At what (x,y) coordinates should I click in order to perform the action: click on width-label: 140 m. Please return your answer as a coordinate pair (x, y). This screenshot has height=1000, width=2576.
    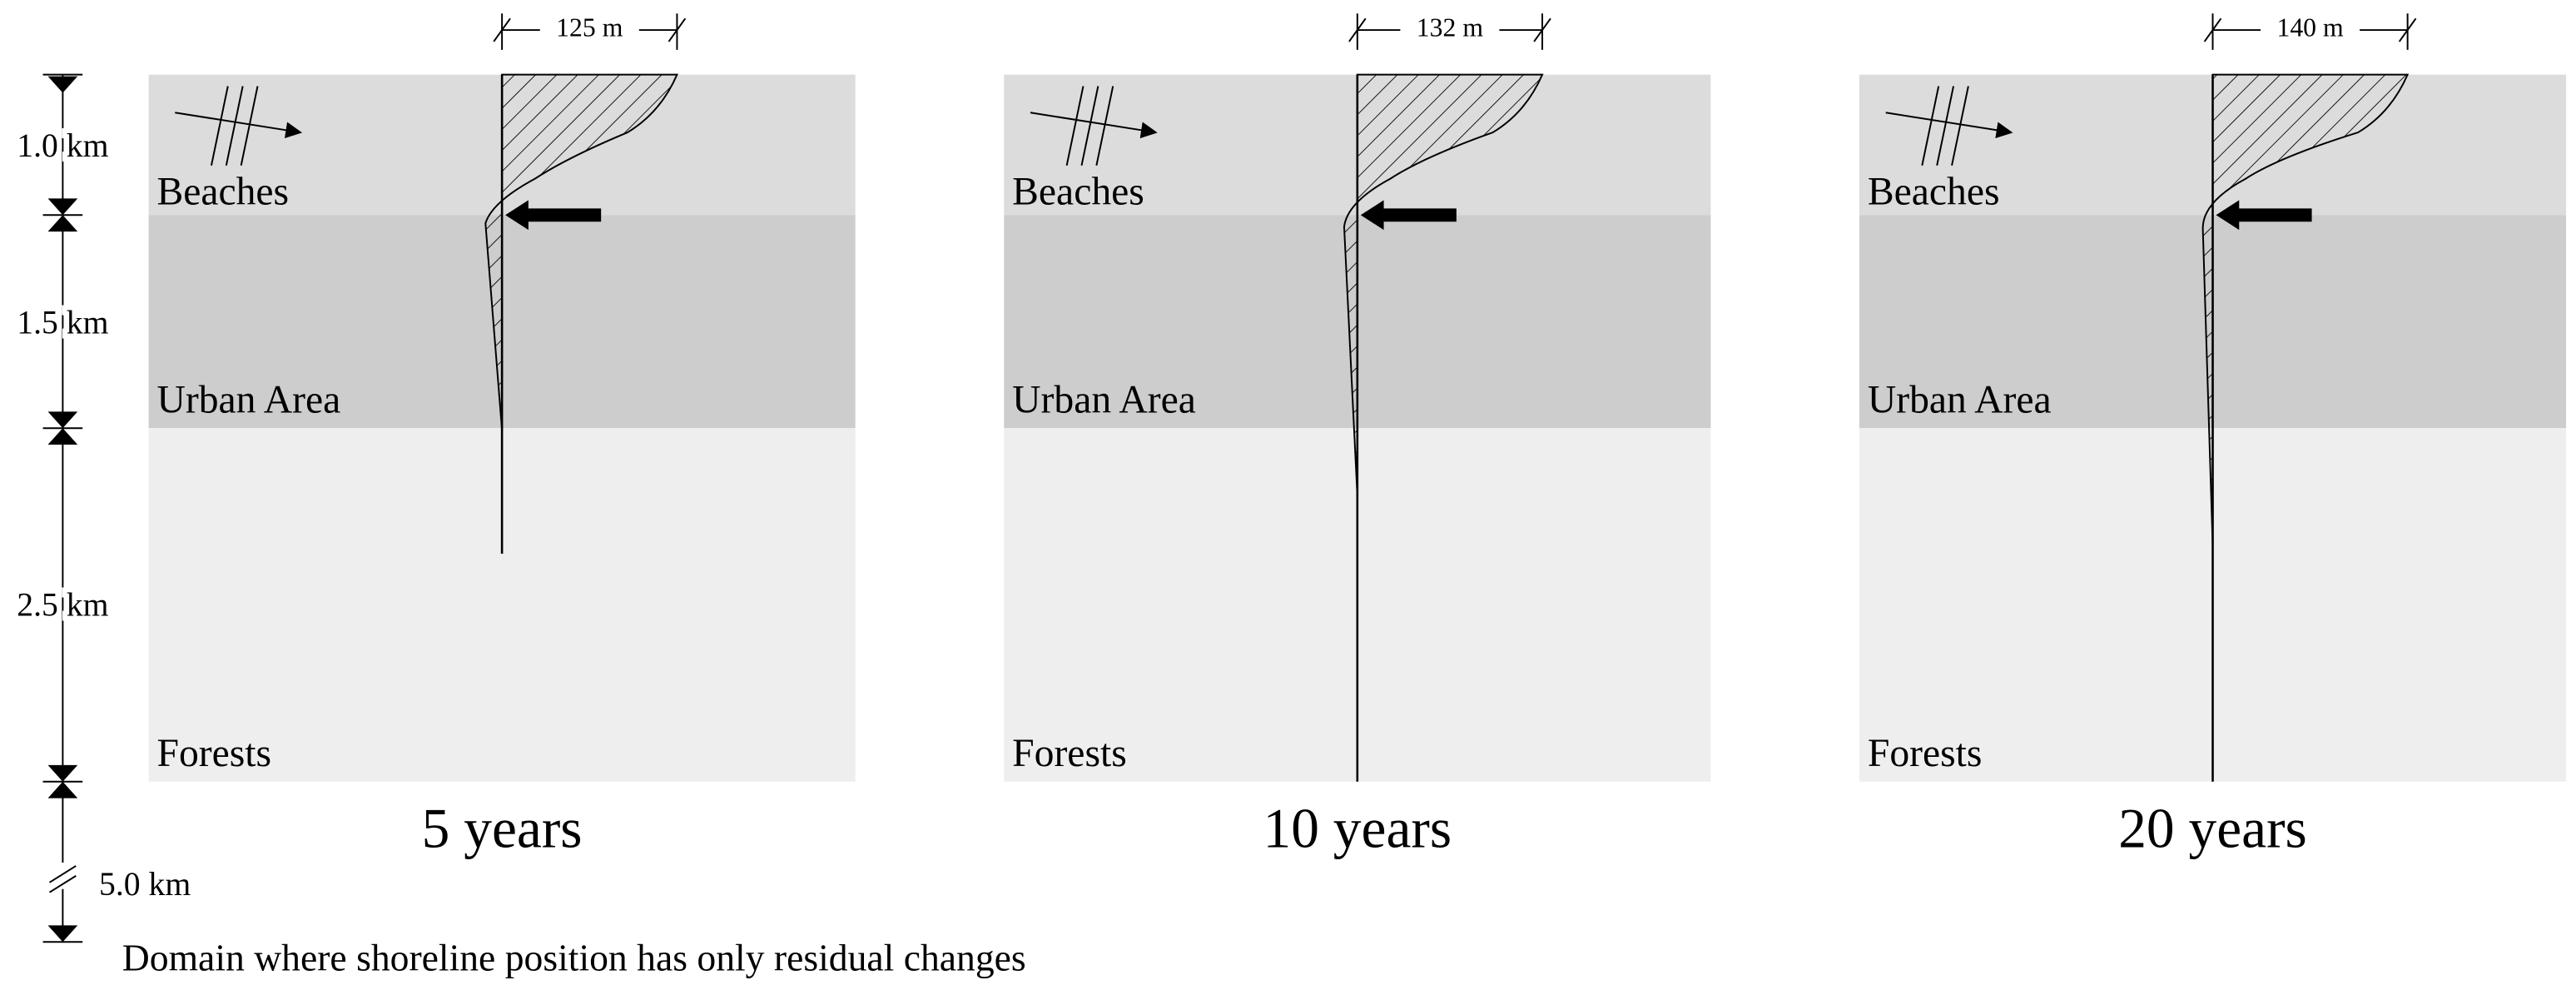
    Looking at the image, I should click on (2310, 27).